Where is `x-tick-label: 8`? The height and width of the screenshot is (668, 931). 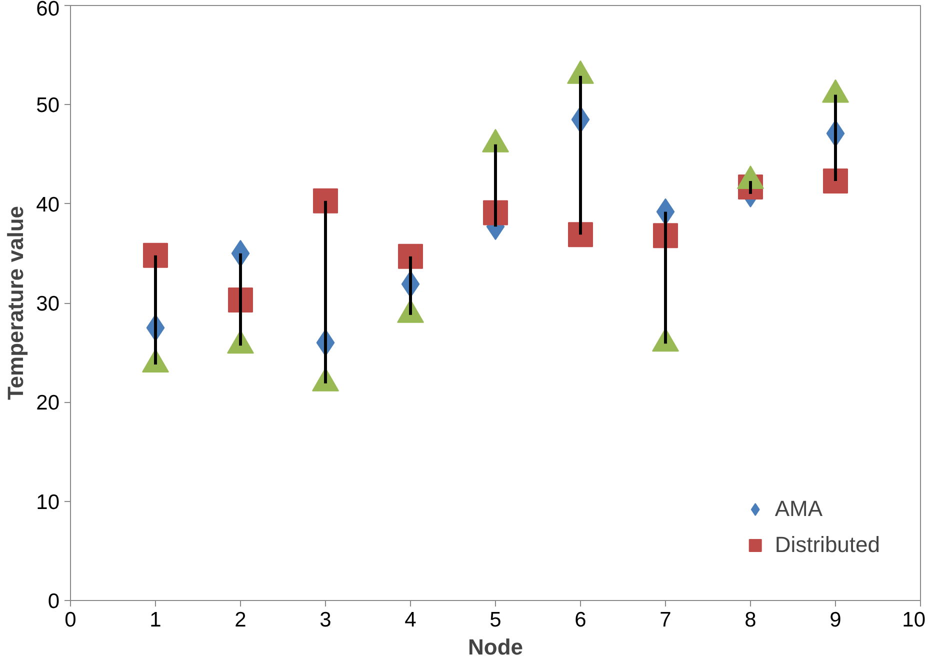 x-tick-label: 8 is located at coordinates (750, 620).